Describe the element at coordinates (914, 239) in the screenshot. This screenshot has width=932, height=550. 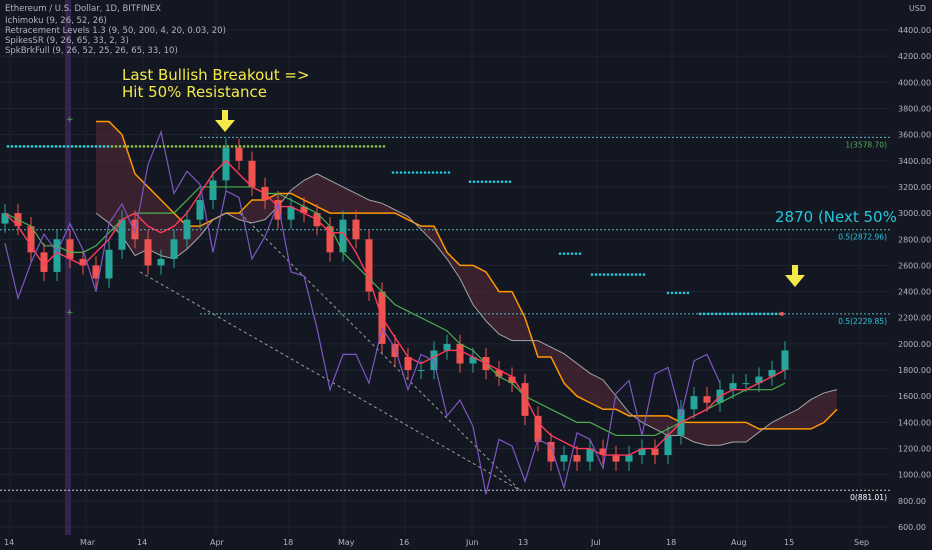
I see `y-tick-label: 2800.00` at that location.